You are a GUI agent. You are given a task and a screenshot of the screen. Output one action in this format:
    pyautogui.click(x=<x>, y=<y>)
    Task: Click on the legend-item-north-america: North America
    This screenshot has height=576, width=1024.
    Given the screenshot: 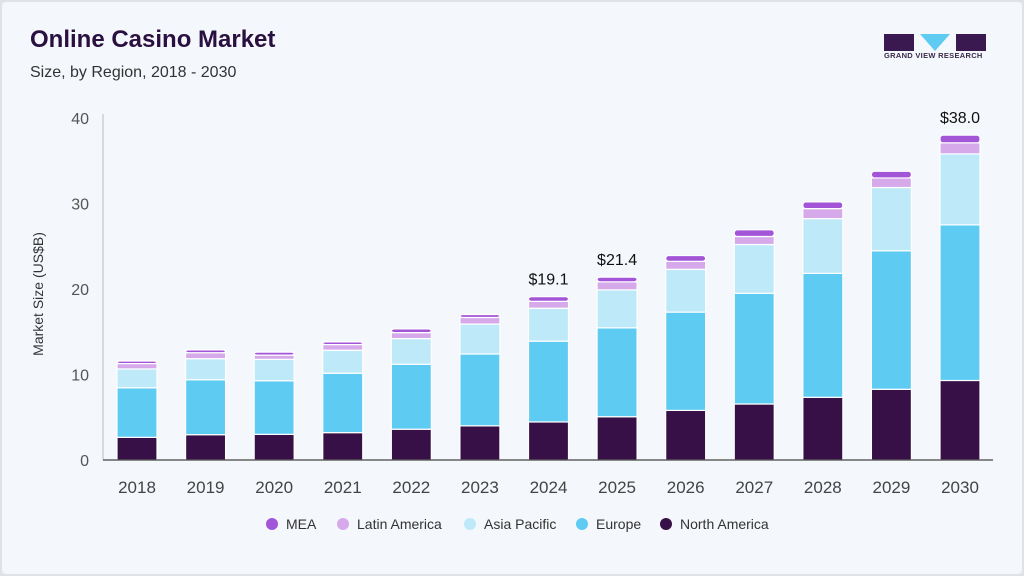 What is the action you would take?
    pyautogui.click(x=714, y=524)
    